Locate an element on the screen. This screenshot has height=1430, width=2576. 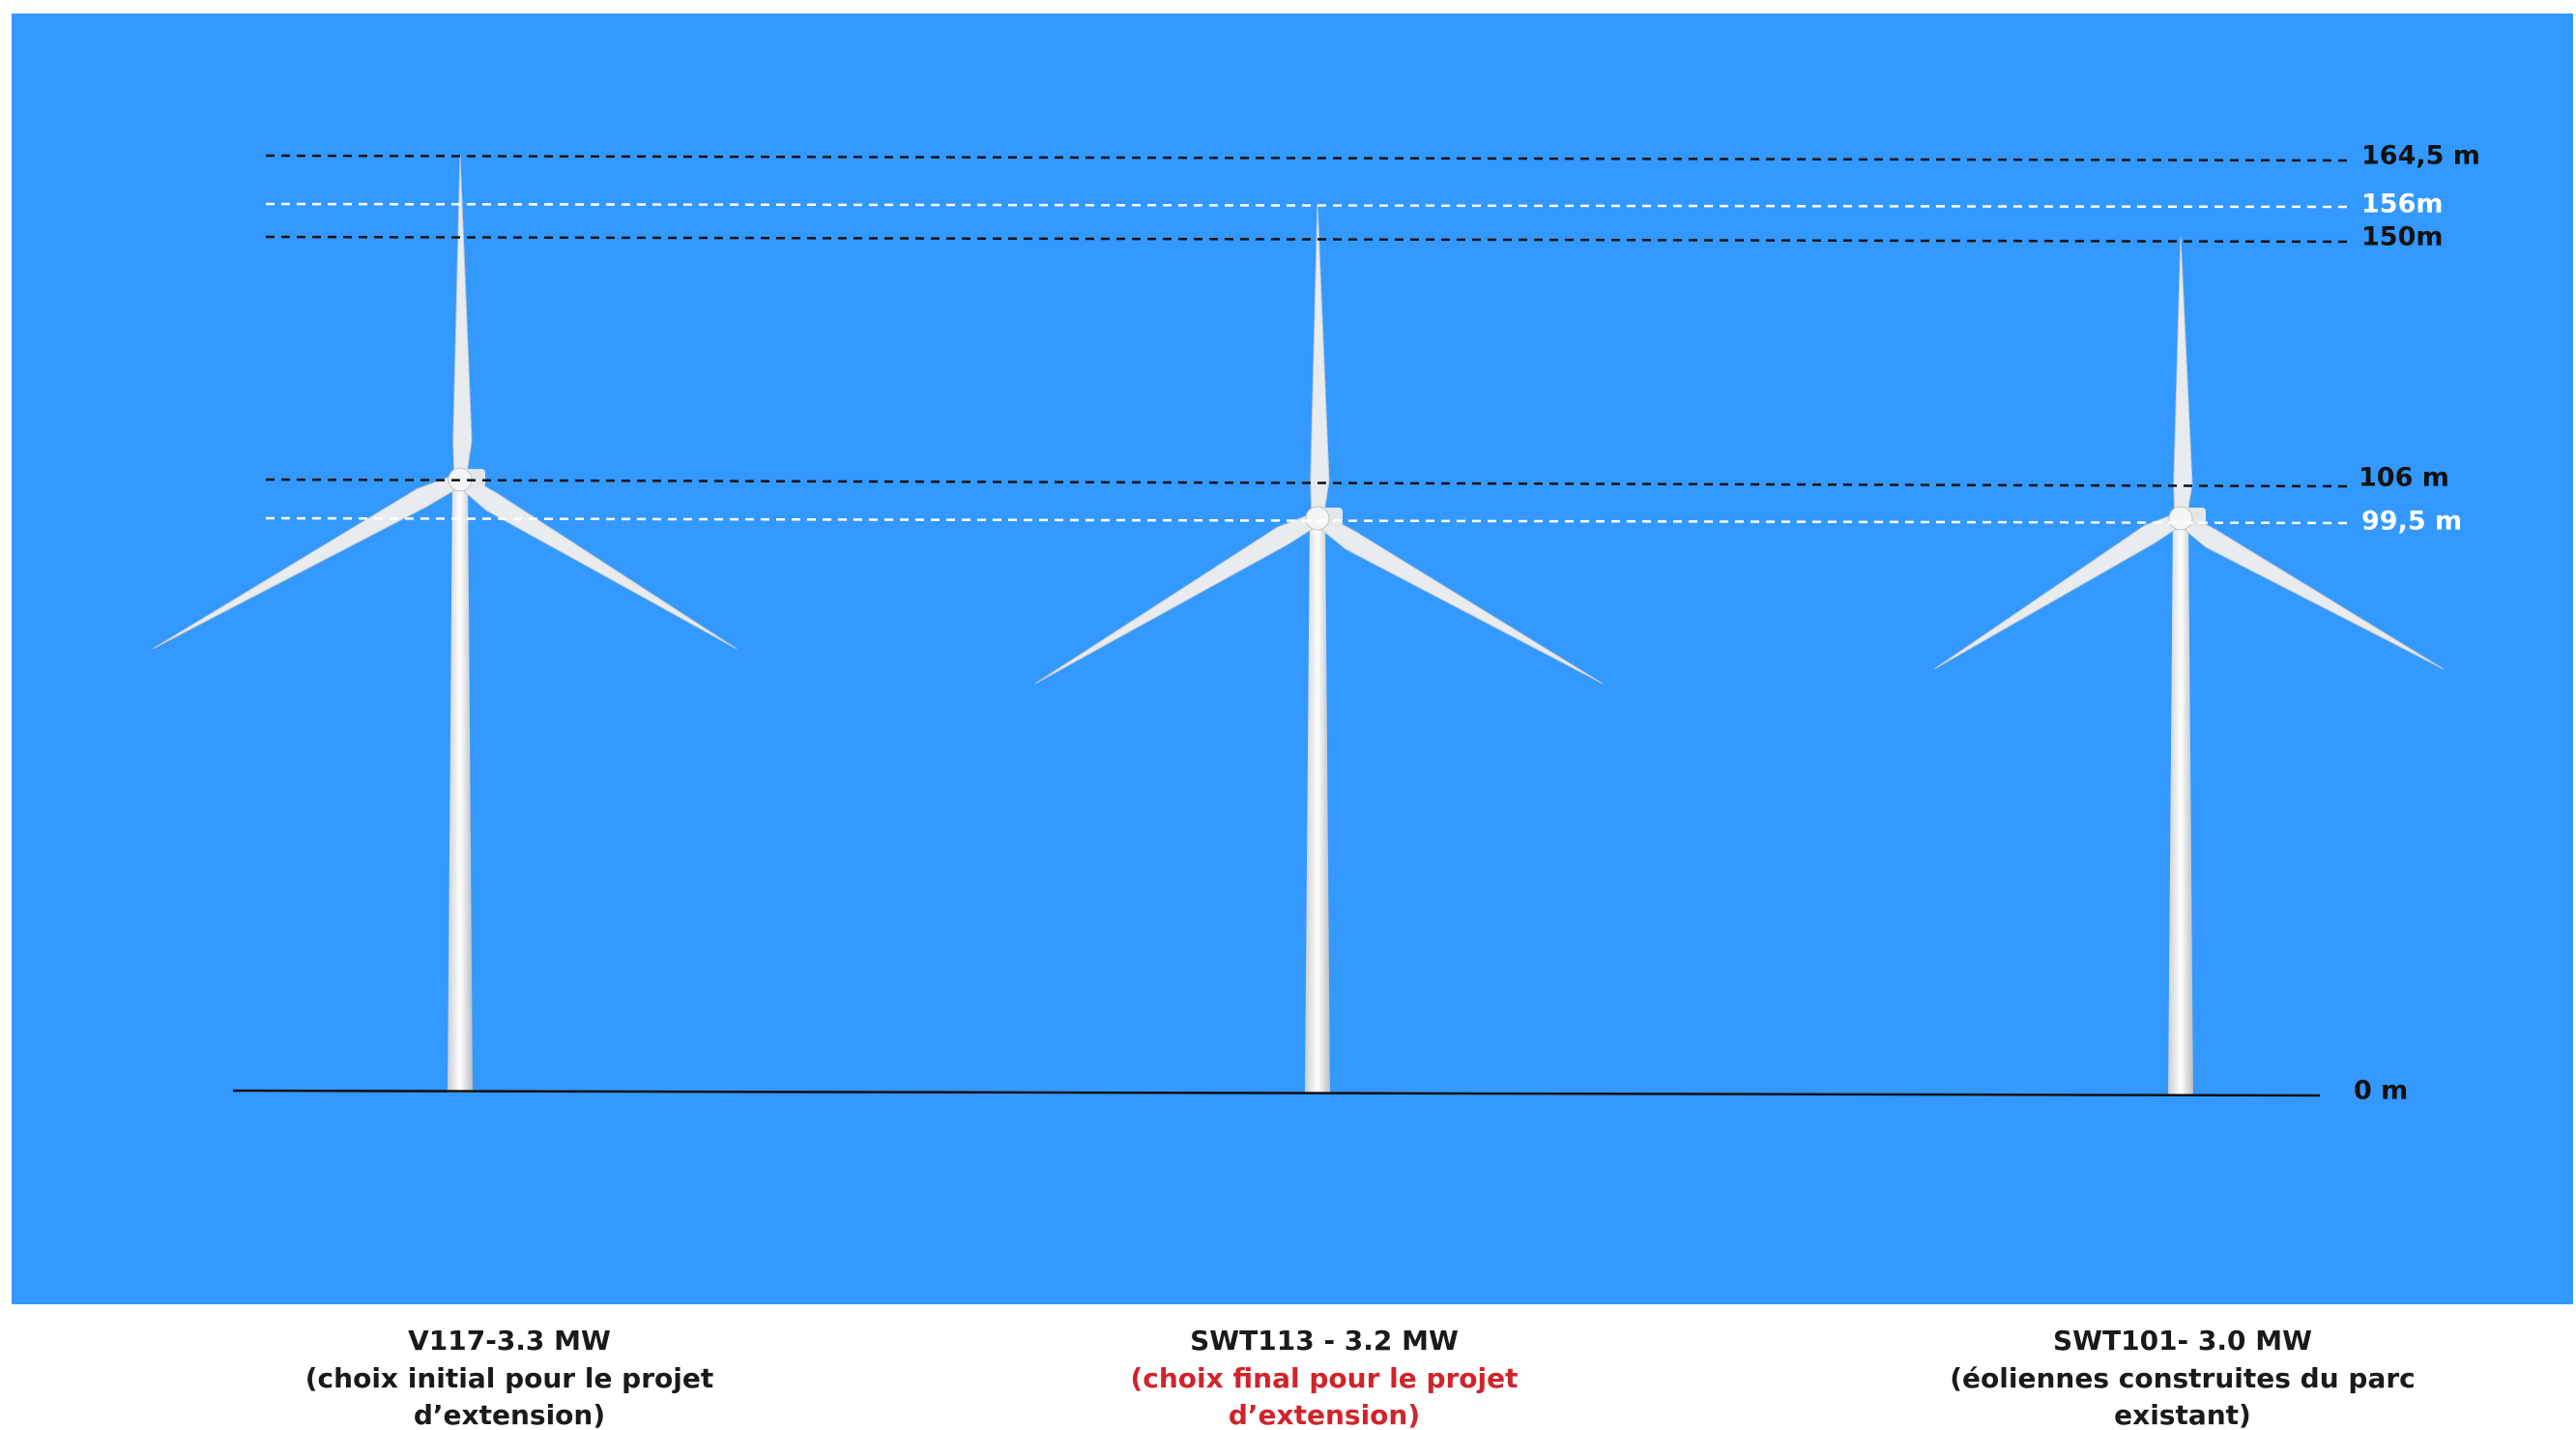
turbine-caption: (éoliennes construites du parc is located at coordinates (2183, 1378).